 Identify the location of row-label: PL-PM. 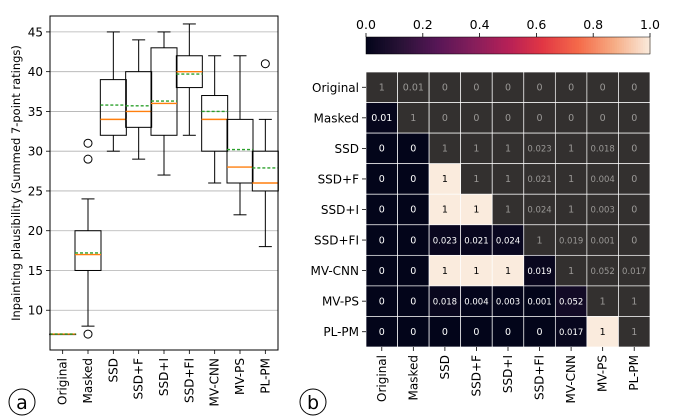
(341, 332).